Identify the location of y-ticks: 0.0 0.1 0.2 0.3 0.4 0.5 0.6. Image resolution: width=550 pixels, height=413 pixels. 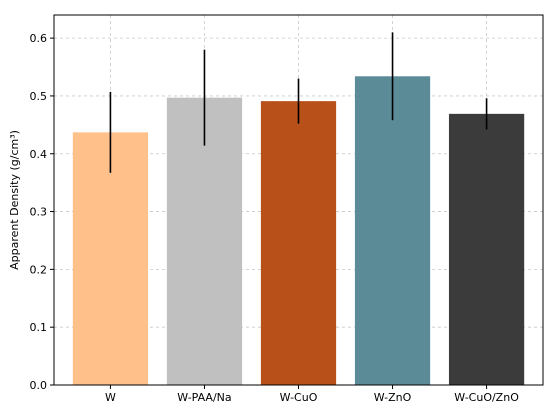
(42, 212).